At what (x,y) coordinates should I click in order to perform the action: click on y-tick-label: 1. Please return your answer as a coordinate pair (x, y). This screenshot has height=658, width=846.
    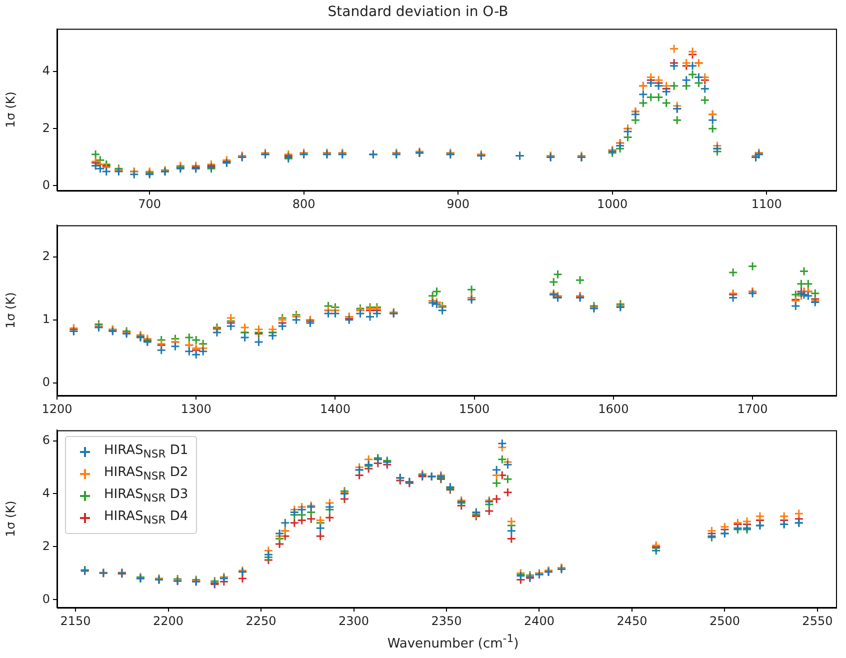
    Looking at the image, I should click on (46, 319).